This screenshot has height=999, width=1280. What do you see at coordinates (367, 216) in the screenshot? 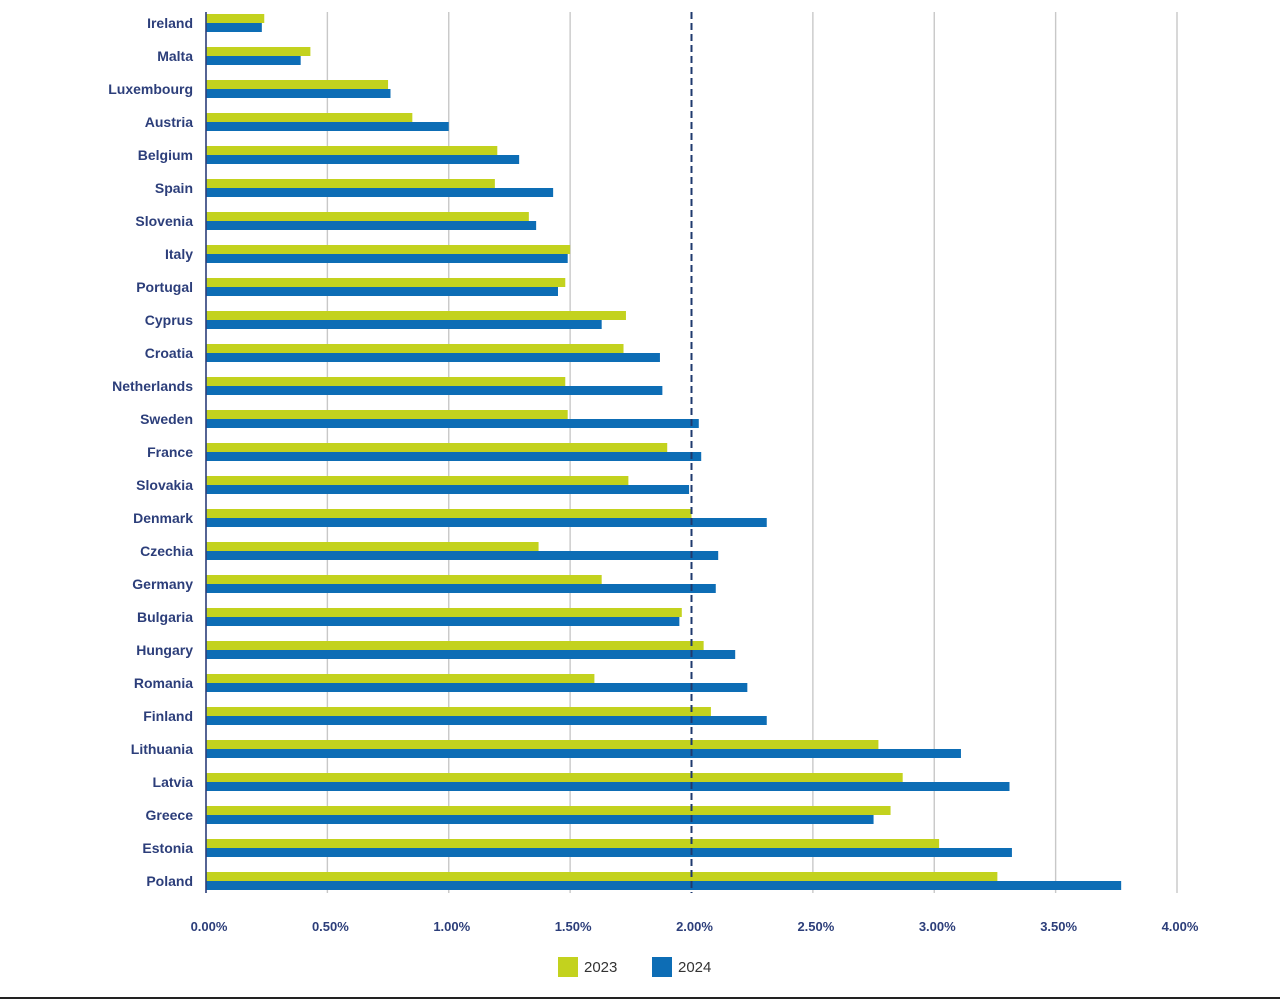
I see `bar-2023-slovenia` at bounding box center [367, 216].